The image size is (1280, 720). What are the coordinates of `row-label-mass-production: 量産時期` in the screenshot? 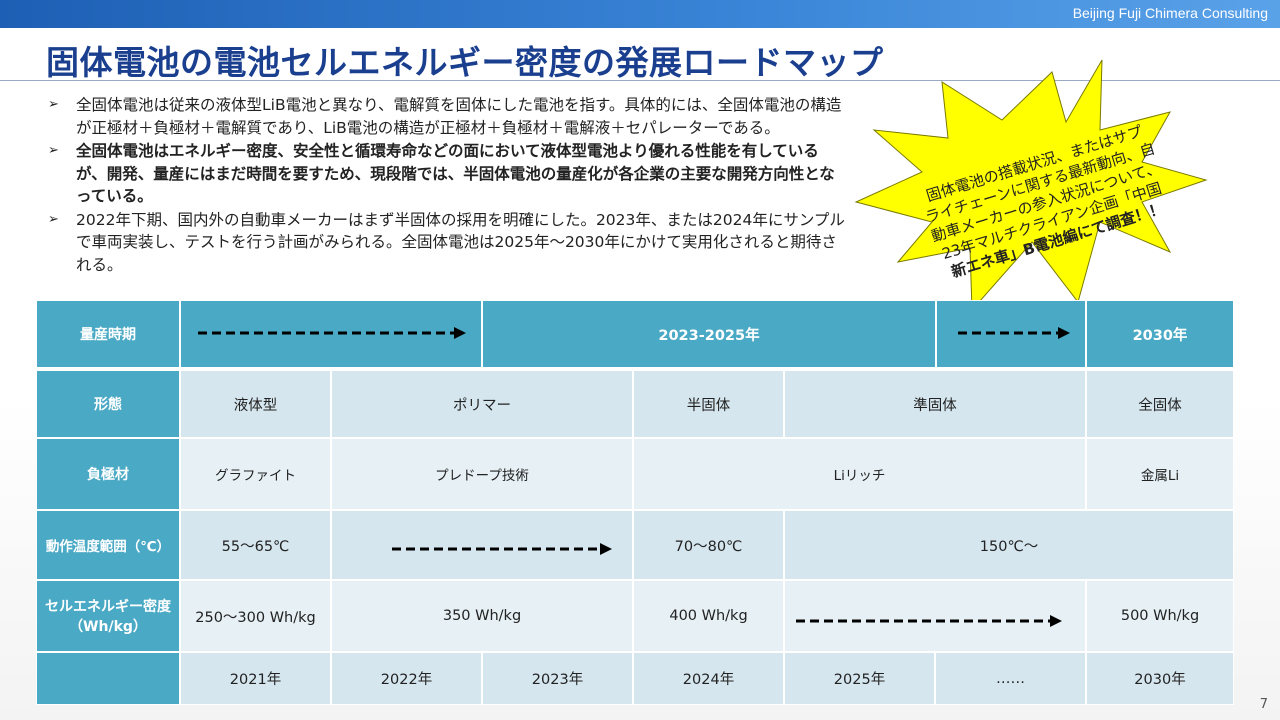 It's located at (108, 334).